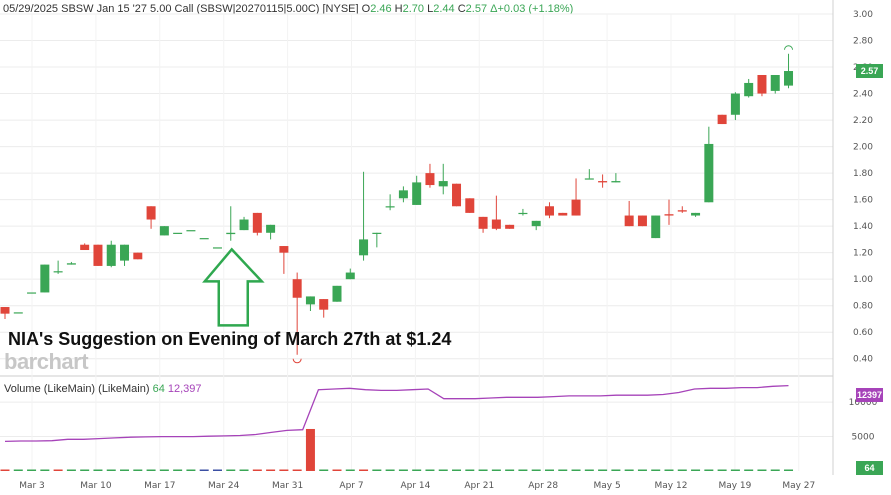 This screenshot has height=495, width=891. Describe the element at coordinates (863, 333) in the screenshot. I see `price-tick-label: 0.60` at that location.